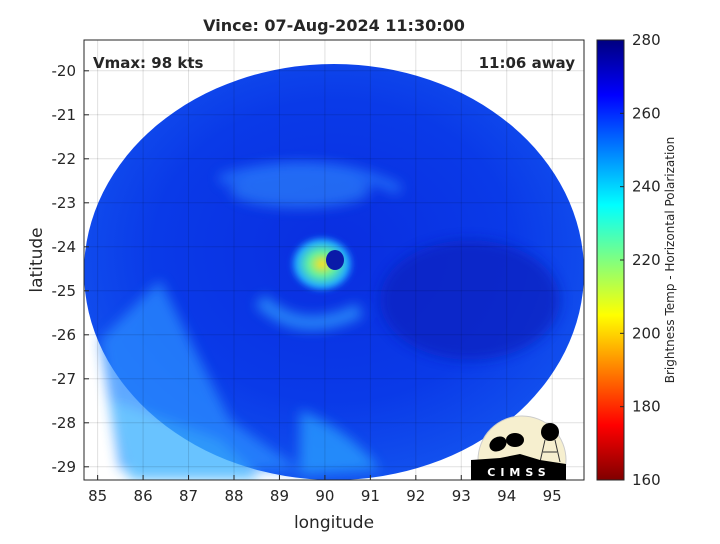  I want to click on cimss-logo: CIMSS, so click(519, 447).